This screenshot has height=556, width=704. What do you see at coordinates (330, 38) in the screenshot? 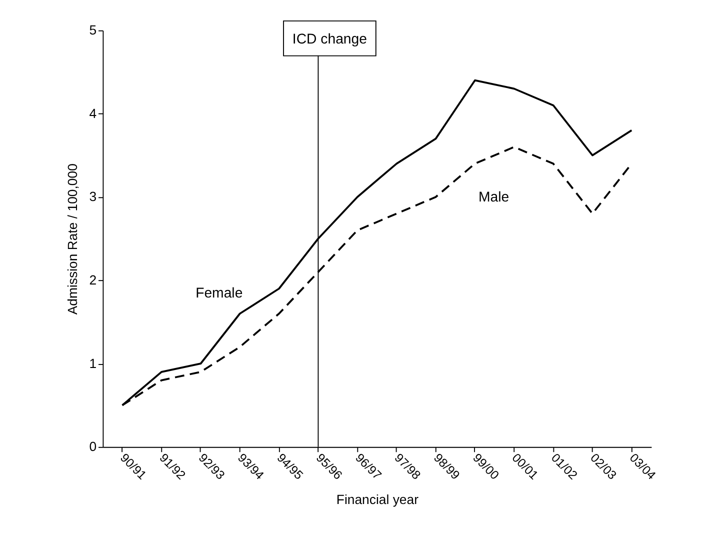
I see `ref-line-label: ICD change` at bounding box center [330, 38].